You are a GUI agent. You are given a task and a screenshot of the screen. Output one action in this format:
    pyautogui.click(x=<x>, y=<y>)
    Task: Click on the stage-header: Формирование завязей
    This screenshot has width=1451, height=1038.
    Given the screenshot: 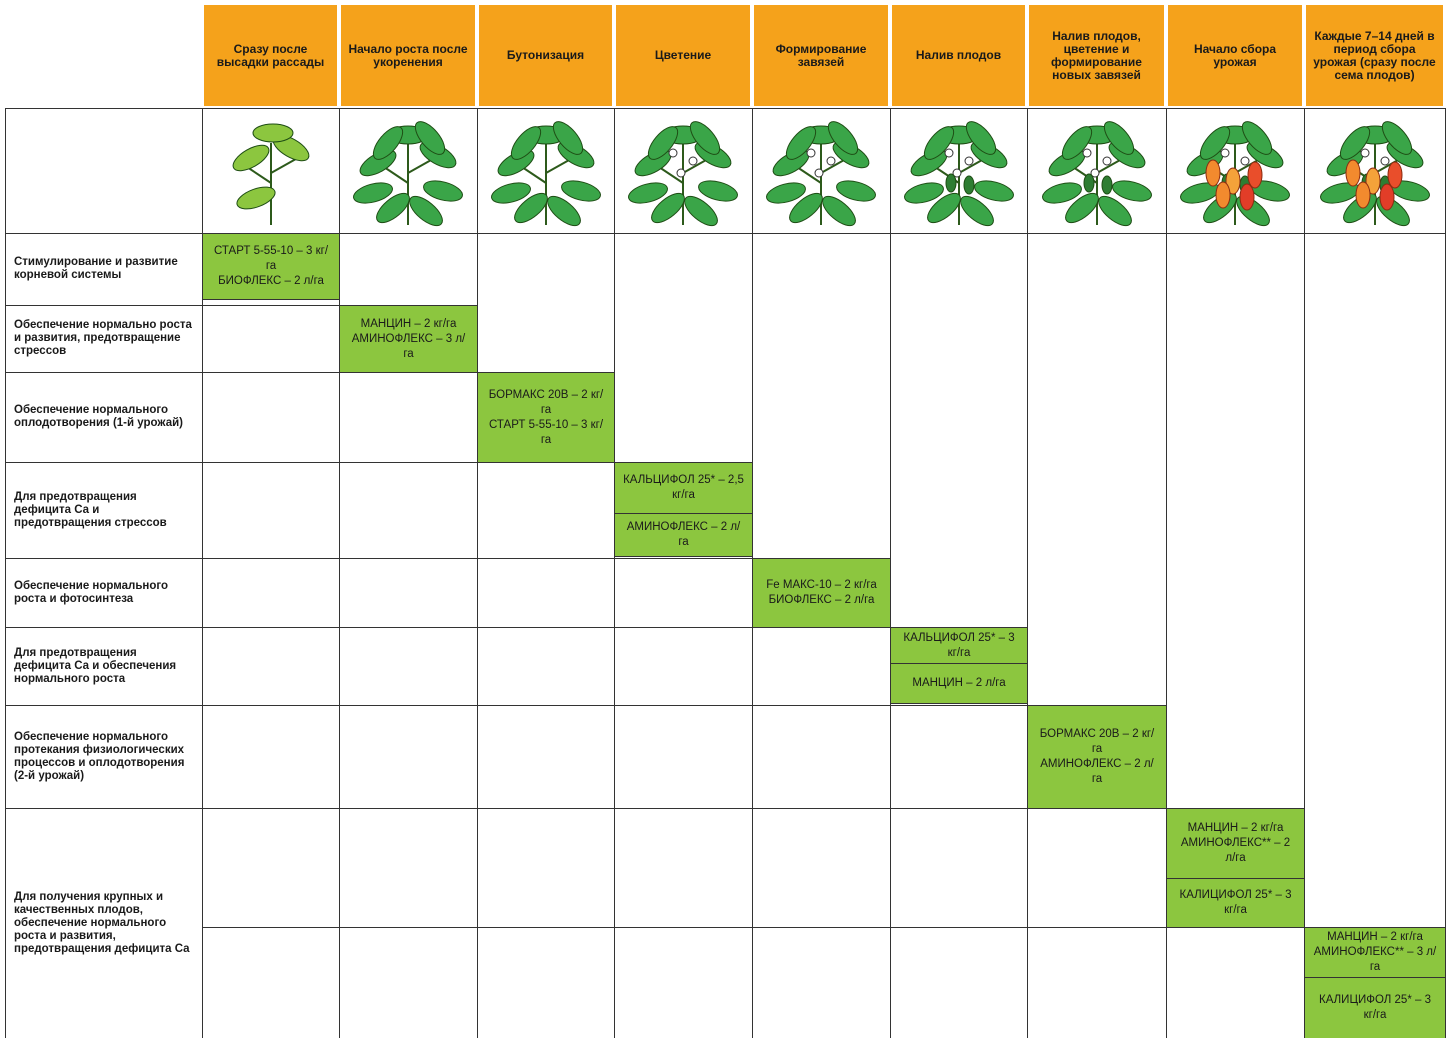 What is the action you would take?
    pyautogui.click(x=821, y=55)
    